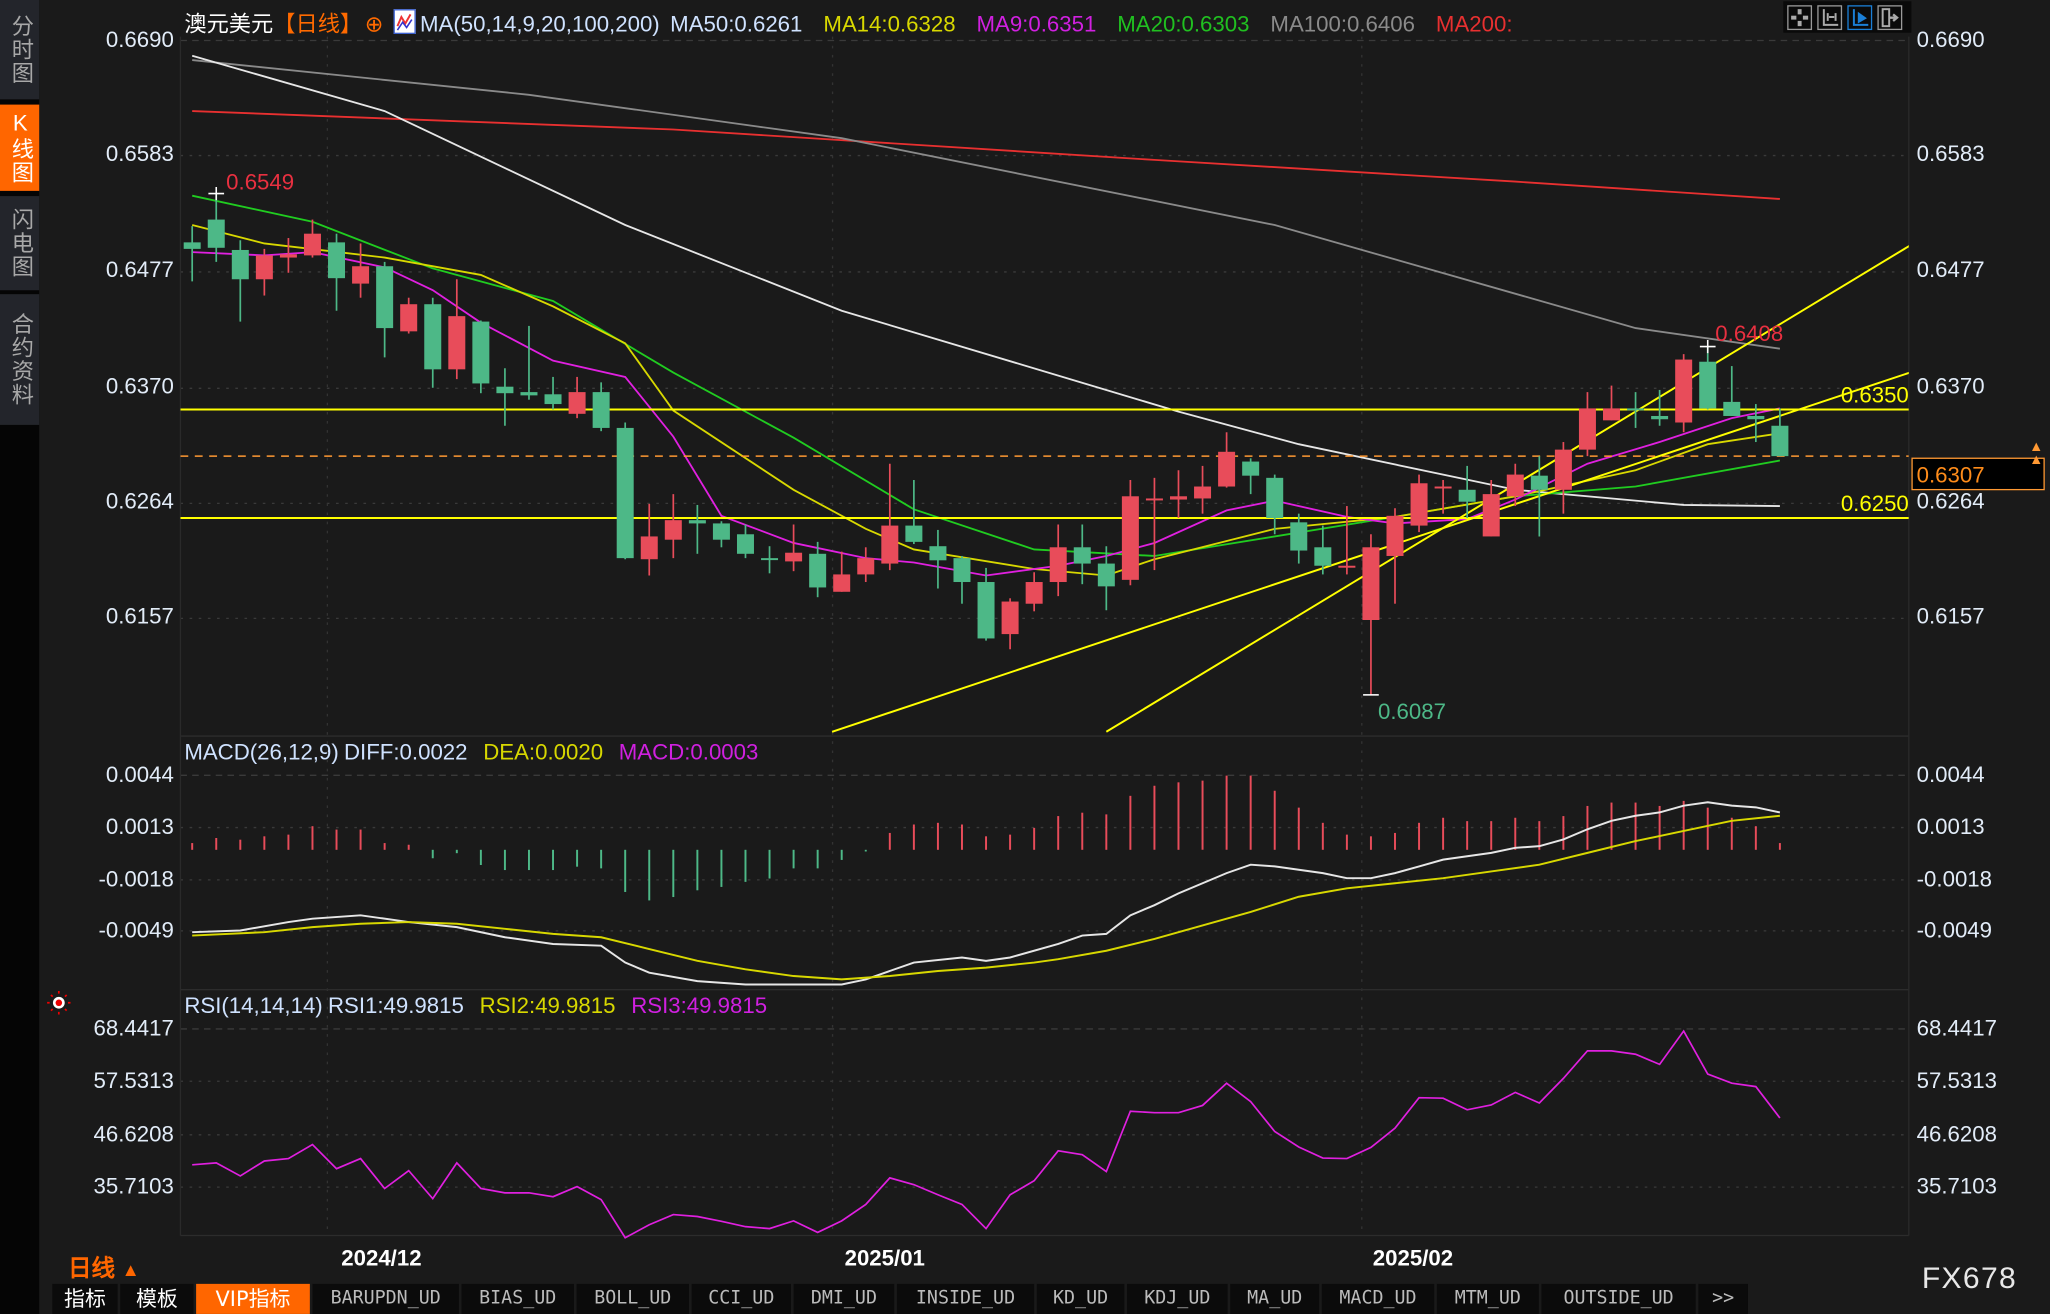 The image size is (2050, 1314). I want to click on price-tick-right: 0.6370, so click(1950, 386).